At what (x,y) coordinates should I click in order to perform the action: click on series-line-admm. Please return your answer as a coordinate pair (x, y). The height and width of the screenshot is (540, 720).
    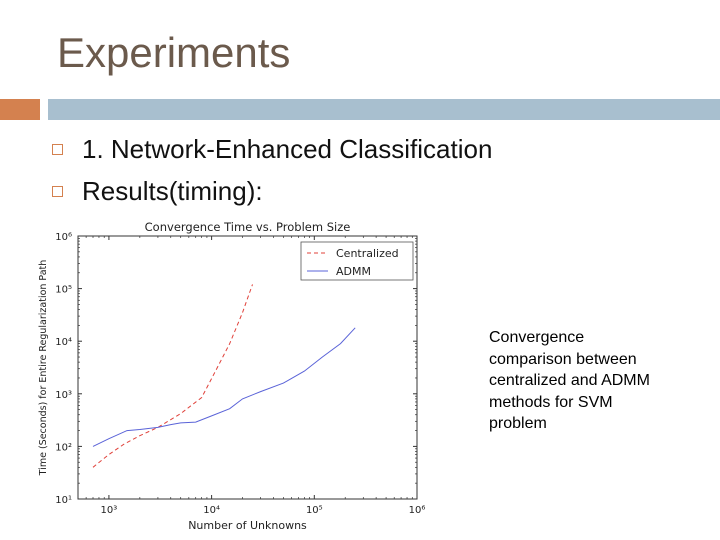
    Looking at the image, I should click on (224, 387).